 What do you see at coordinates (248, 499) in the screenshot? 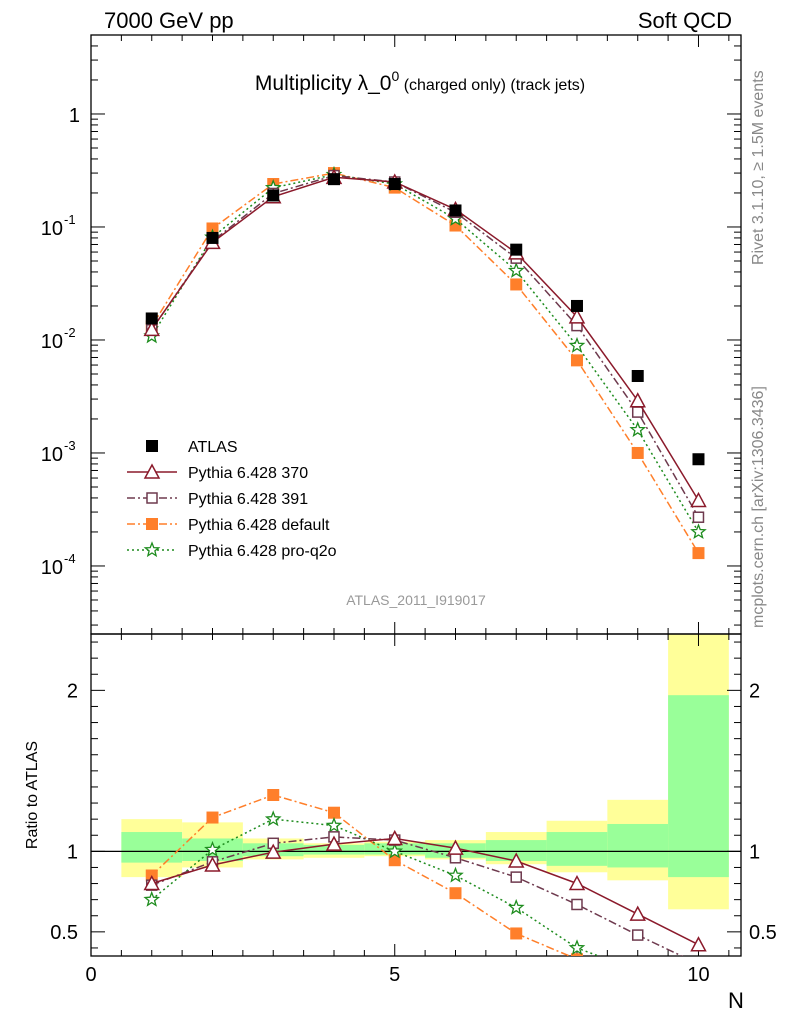
I see `legend-label-p391: Pythia 6.428 391` at bounding box center [248, 499].